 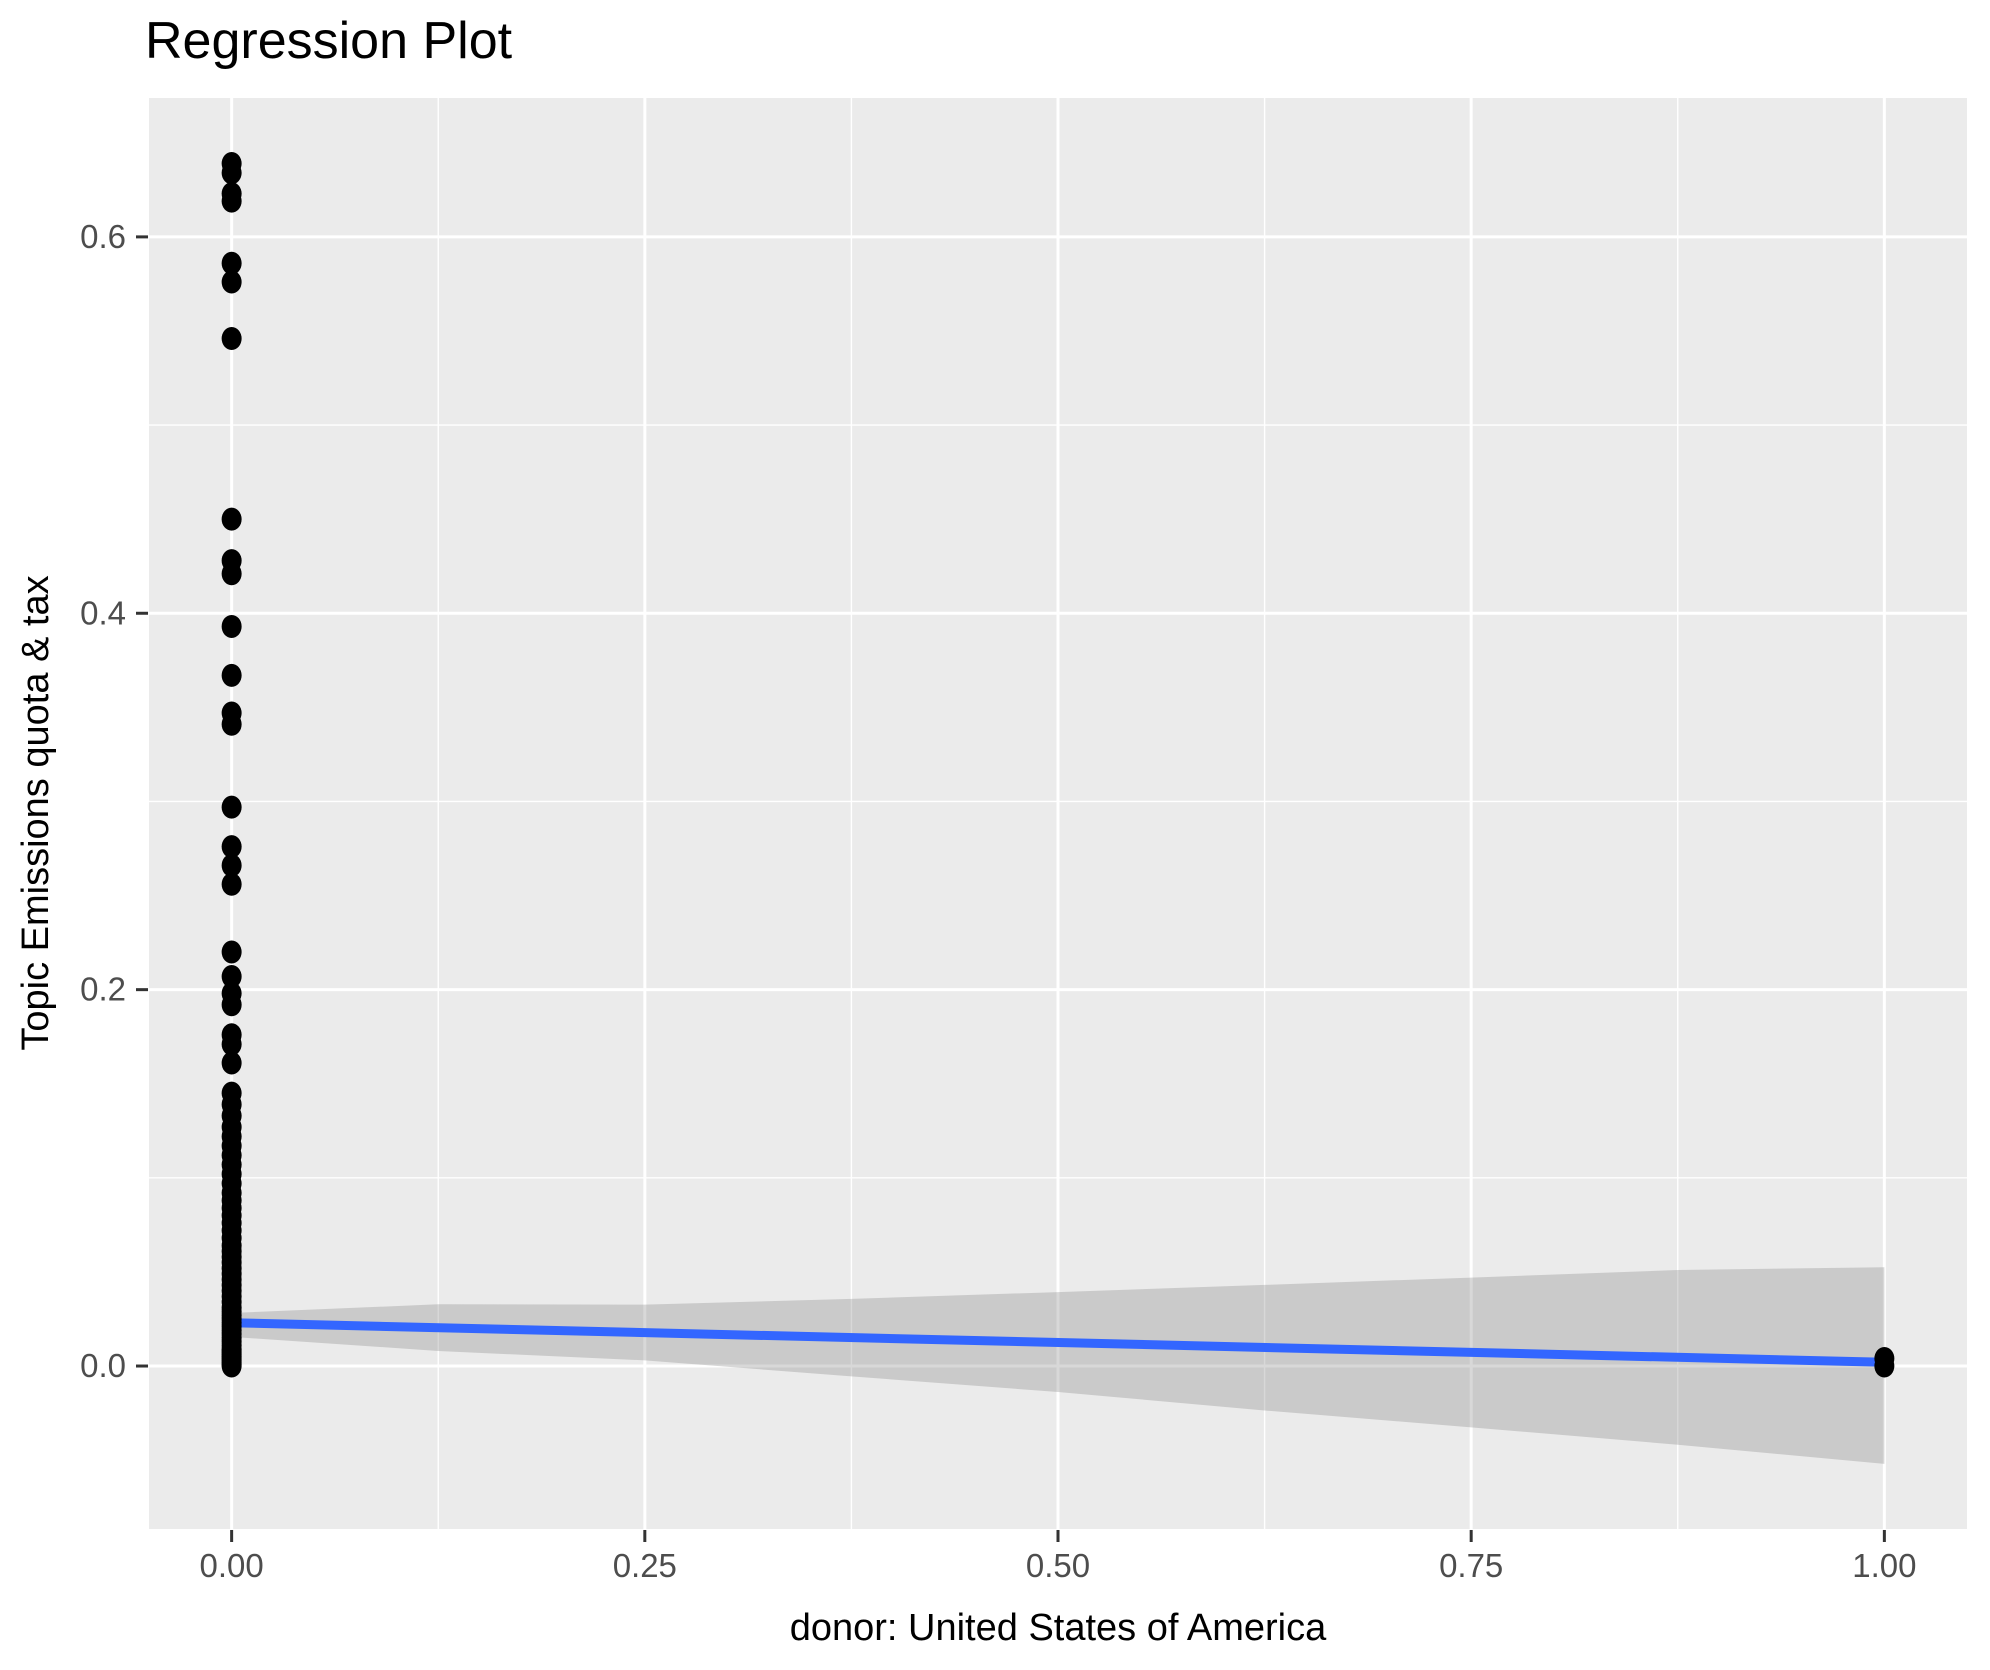 I want to click on regression-line, so click(x=1058, y=1342).